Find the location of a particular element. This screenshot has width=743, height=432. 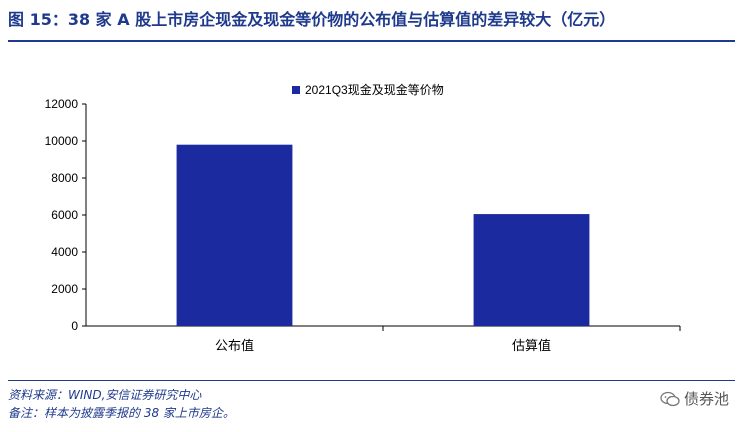

sample-note: 备注：样本为披露季报的 38 家上市房企。 is located at coordinates (121, 413).